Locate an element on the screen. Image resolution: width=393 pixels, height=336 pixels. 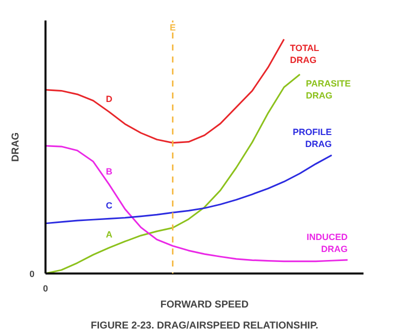
text: FIGURE 2-23. DRAG/AIRSPEED RELATIONSHIP. is located at coordinates (204, 326).